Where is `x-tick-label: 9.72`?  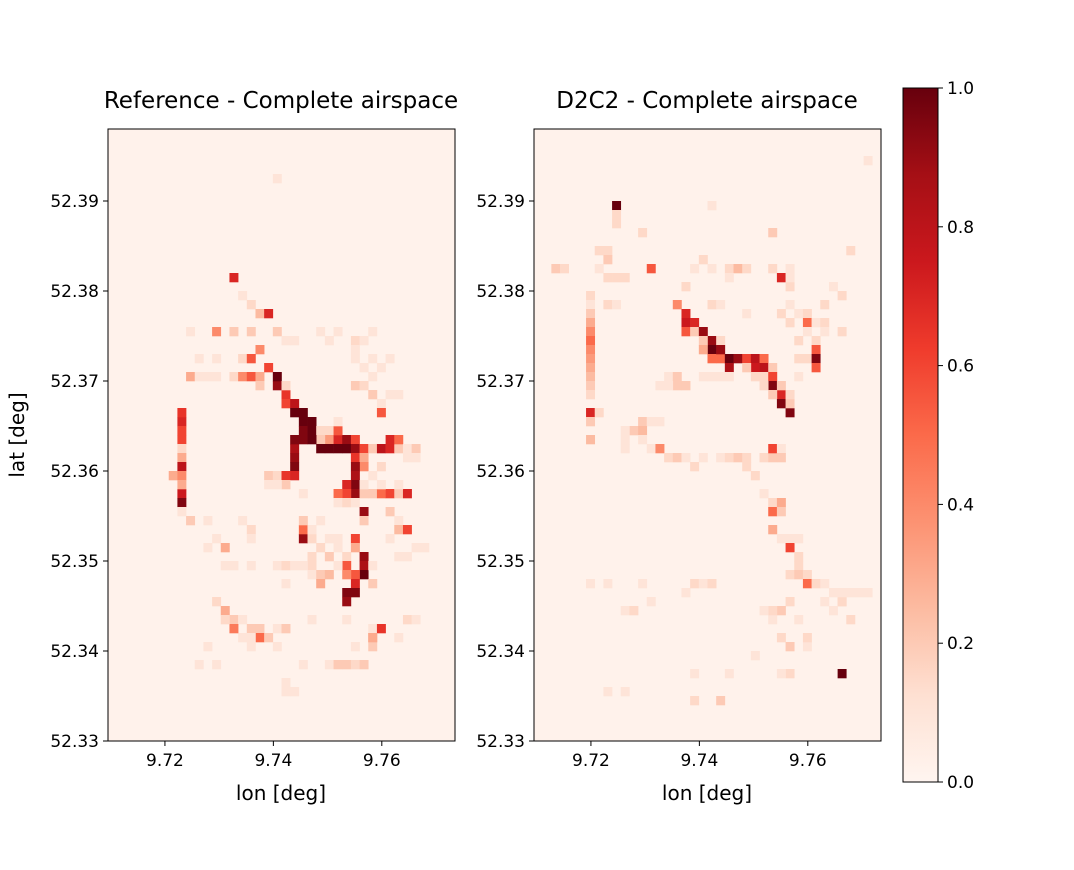
x-tick-label: 9.72 is located at coordinates (165, 761).